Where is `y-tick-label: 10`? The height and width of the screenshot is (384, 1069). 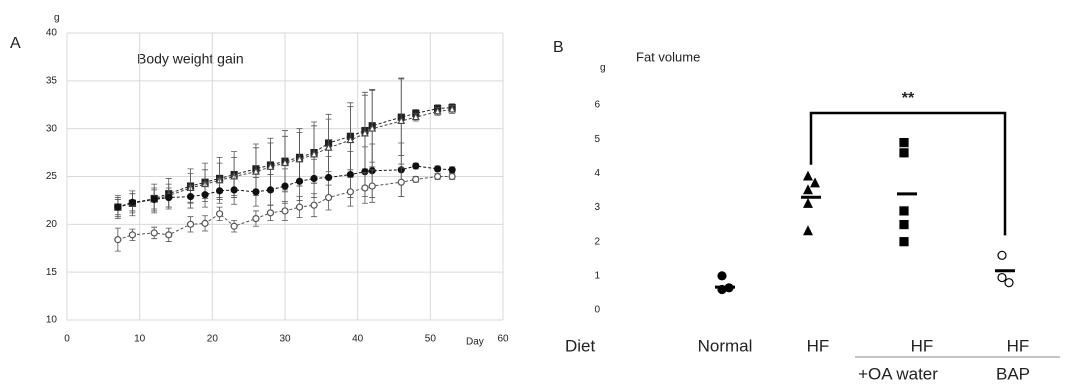 y-tick-label: 10 is located at coordinates (52, 320).